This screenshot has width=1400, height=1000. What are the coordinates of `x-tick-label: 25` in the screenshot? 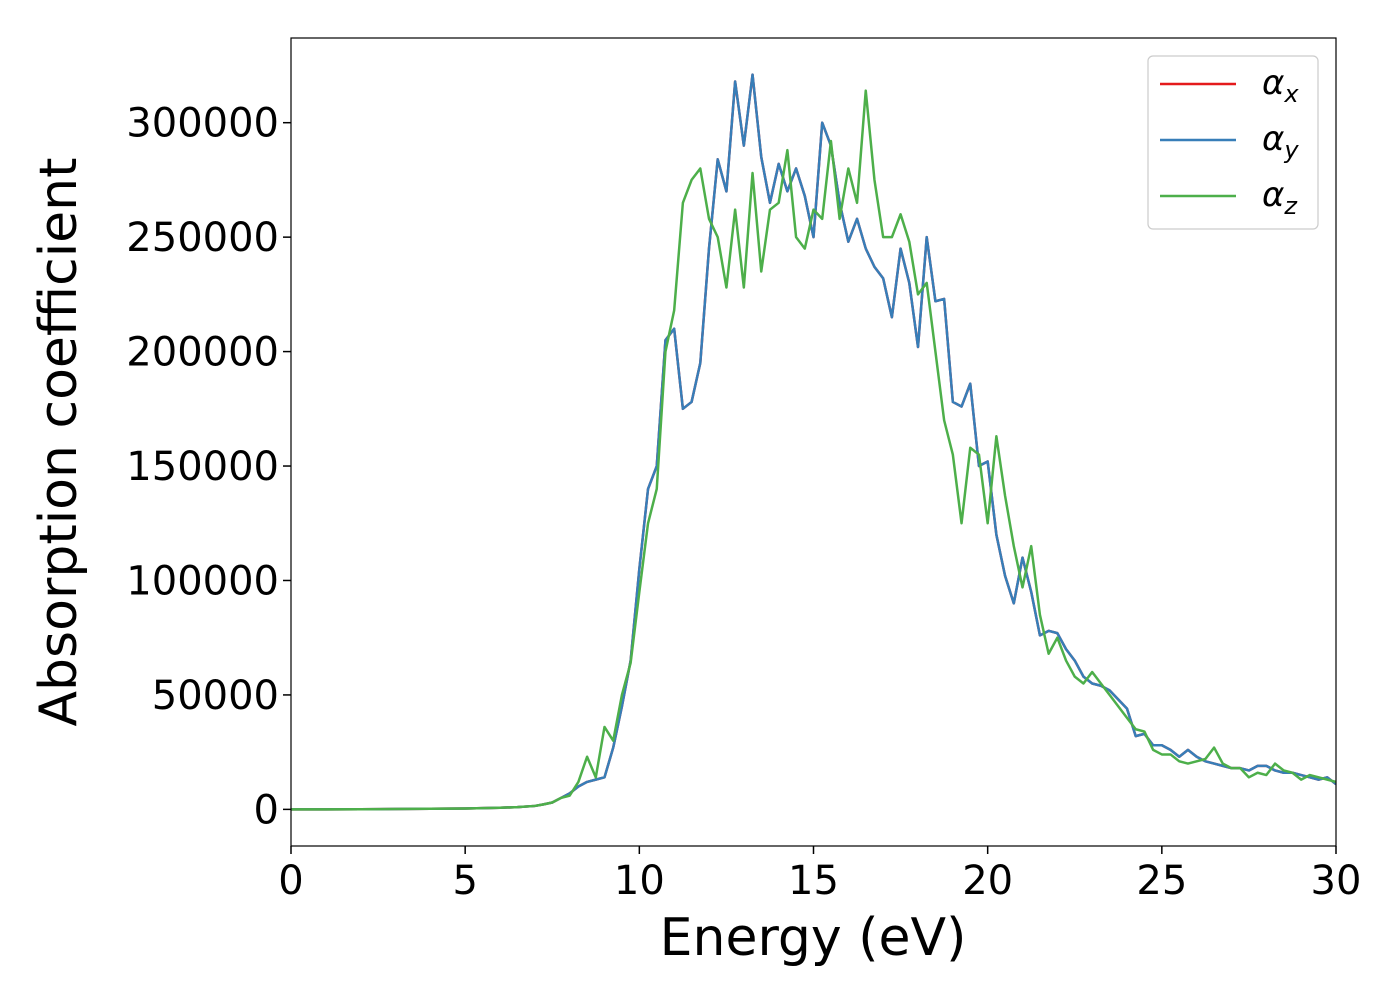 It's located at (1161, 881).